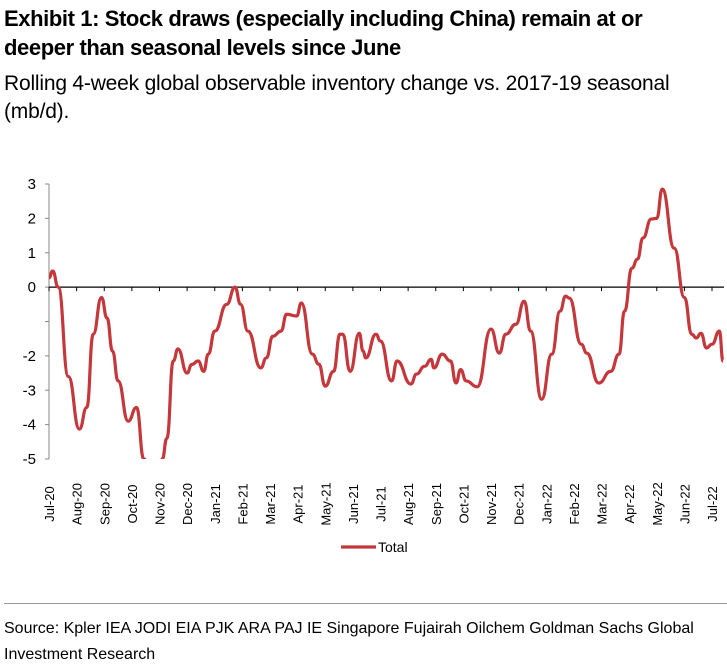  I want to click on x-tick-label: Feb-21, so click(242, 503).